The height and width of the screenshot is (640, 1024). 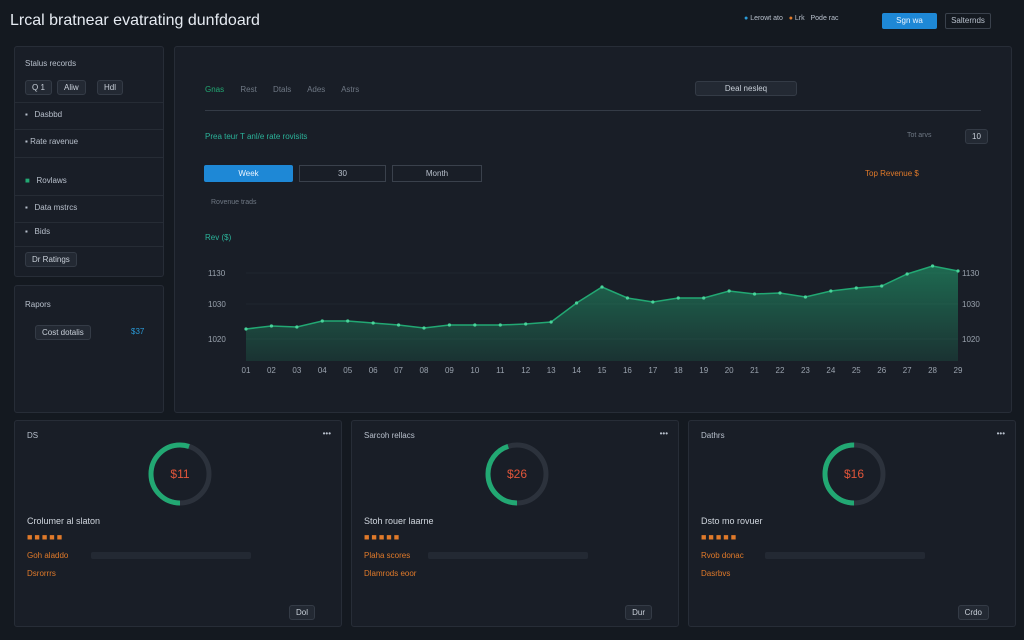 What do you see at coordinates (437, 173) in the screenshot?
I see `range-button: Month` at bounding box center [437, 173].